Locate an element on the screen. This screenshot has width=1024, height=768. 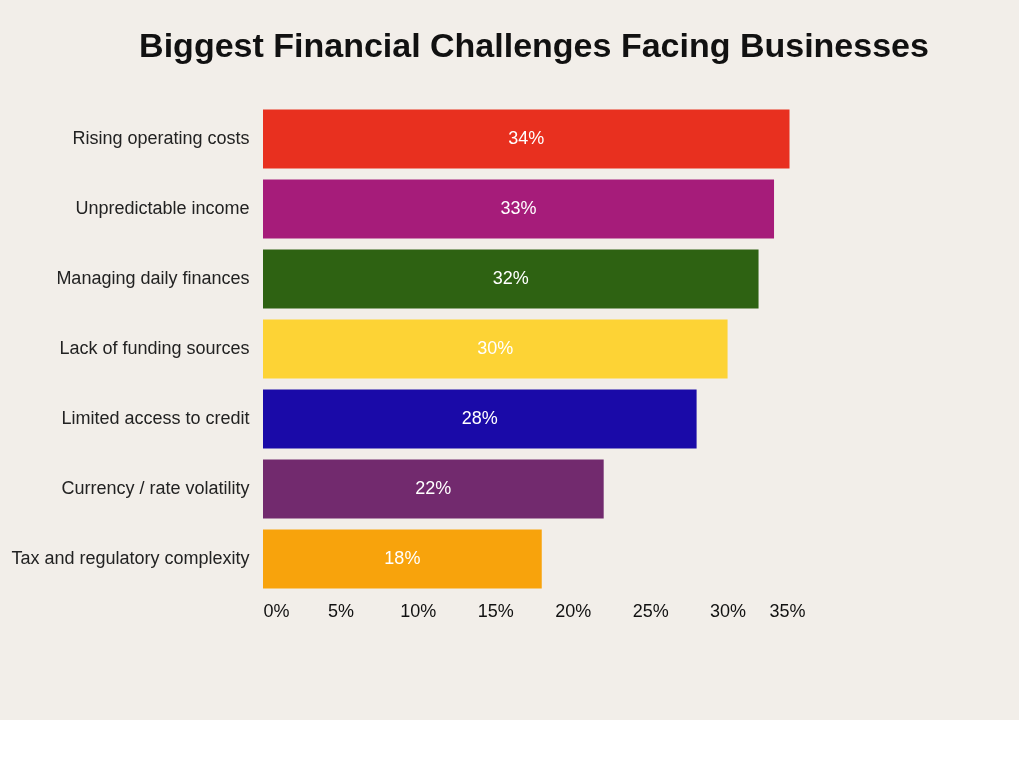
data-label: 33% is located at coordinates (518, 208).